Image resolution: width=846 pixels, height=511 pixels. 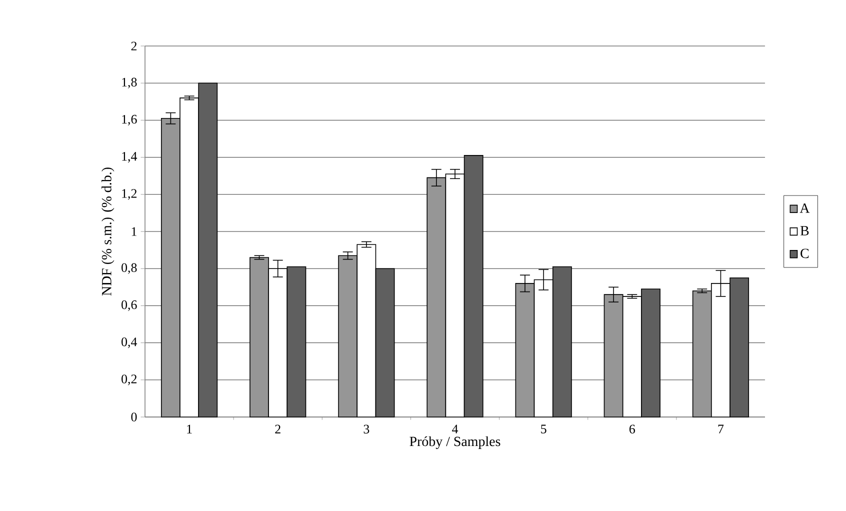 I want to click on y-axis-title: NDF (% s.m.) (% d.b.), so click(x=108, y=232).